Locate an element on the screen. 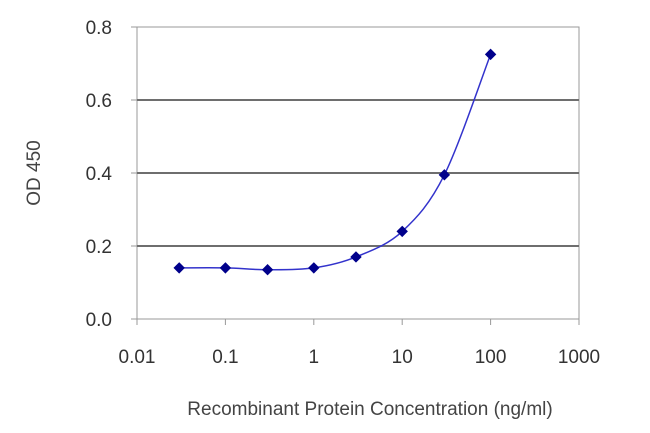 The height and width of the screenshot is (433, 650). y-axis-title: OD 450 is located at coordinates (34, 172).